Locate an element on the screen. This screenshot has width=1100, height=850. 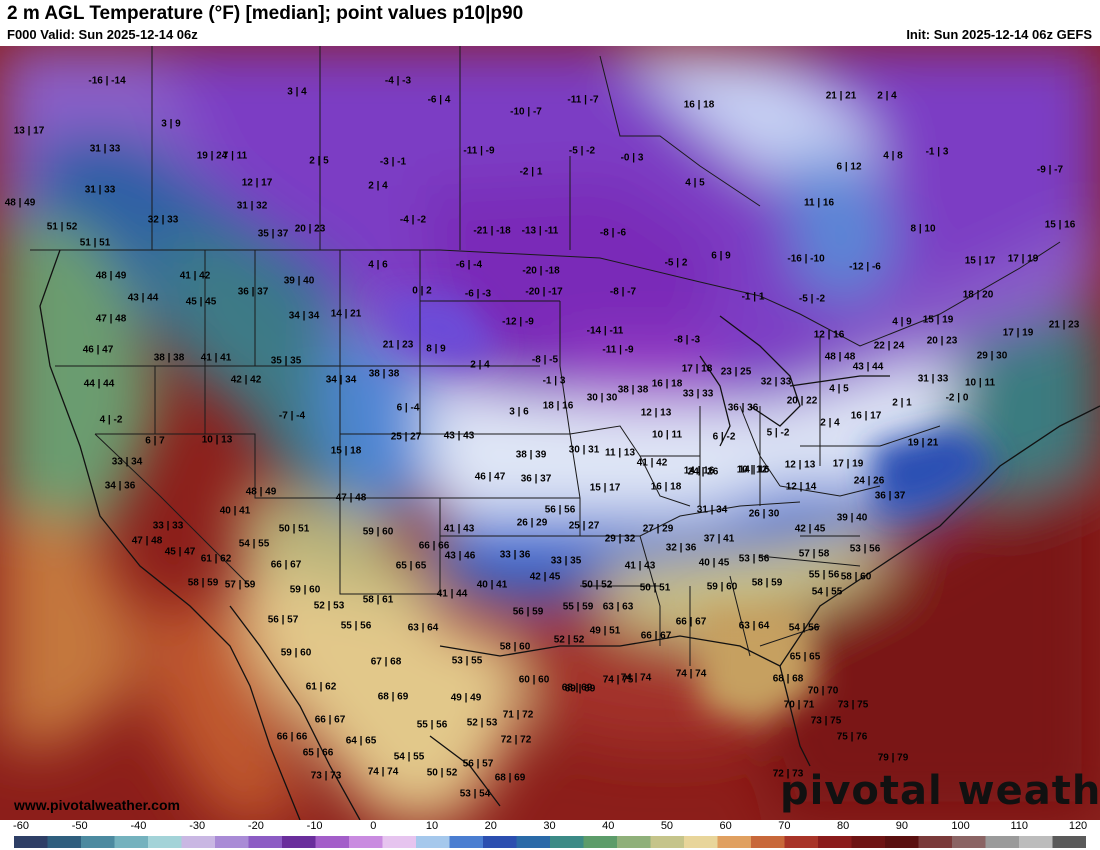
colorbar-gradient is located at coordinates (550, 842).